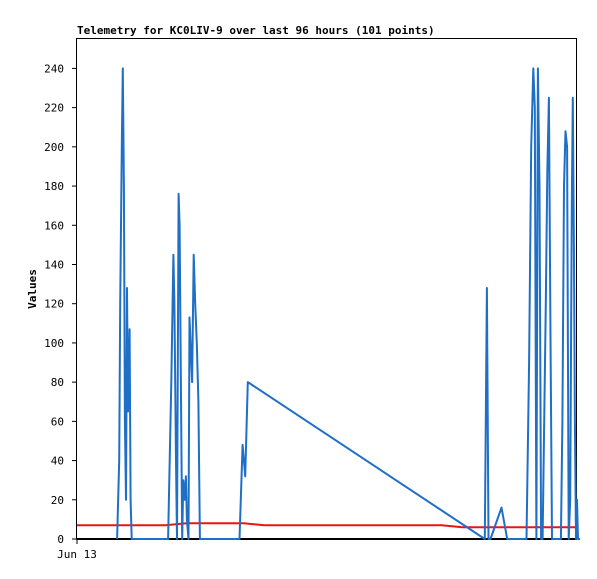  I want to click on y-tick-label: 60, so click(57, 421).